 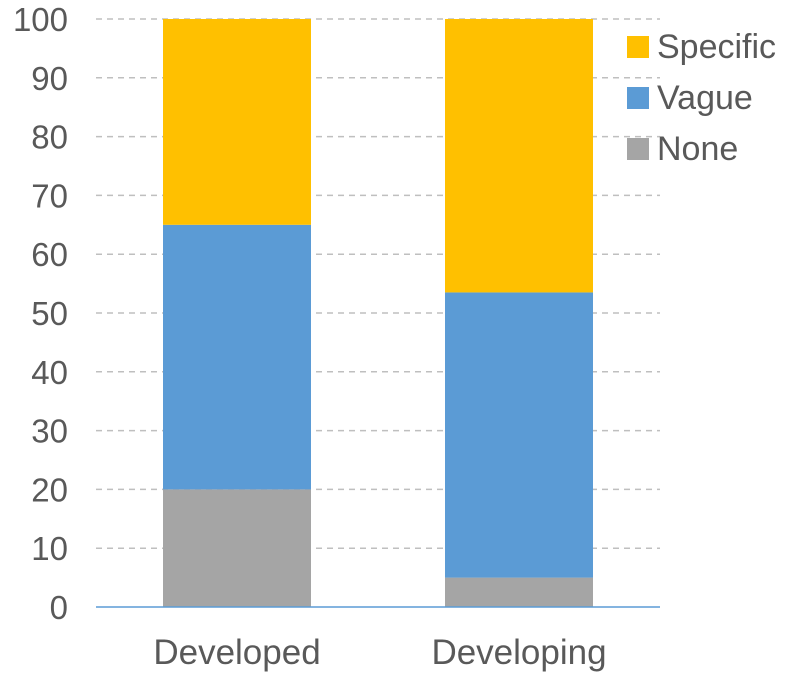 What do you see at coordinates (49, 313) in the screenshot?
I see `y-tick-label: 50` at bounding box center [49, 313].